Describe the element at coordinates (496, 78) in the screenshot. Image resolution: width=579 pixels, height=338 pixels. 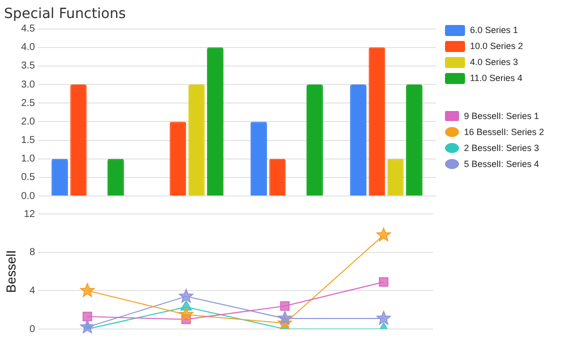
I see `legend-label: 11.0 Series 4` at that location.